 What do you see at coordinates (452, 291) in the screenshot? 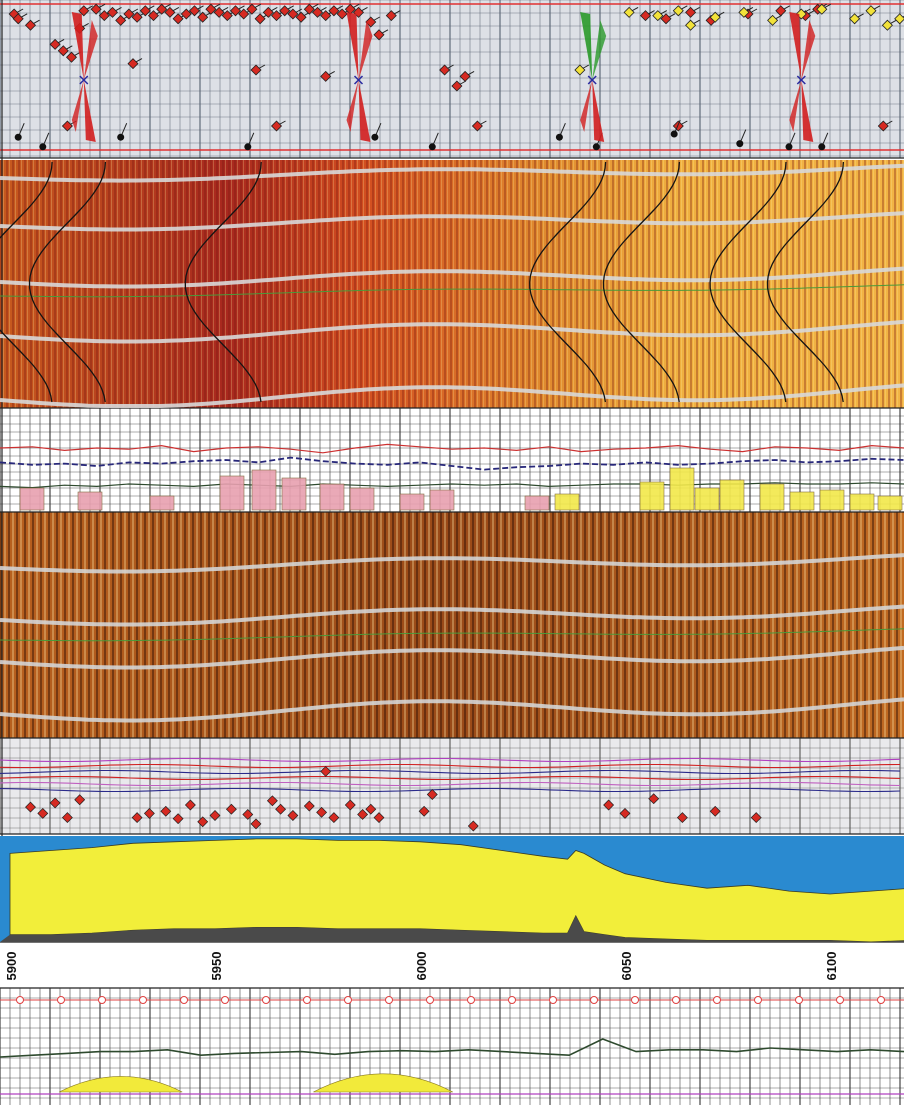
I see `green-curve` at bounding box center [452, 291].